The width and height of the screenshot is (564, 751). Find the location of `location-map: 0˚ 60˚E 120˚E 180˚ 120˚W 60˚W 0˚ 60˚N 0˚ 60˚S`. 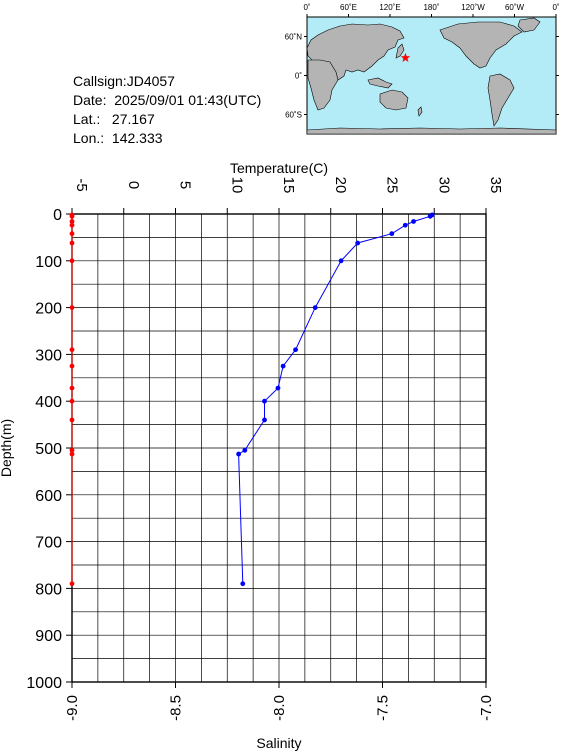

location-map: 0˚ 60˚E 120˚E 180˚ 120˚W 60˚W 0˚ 60˚N 0˚ 60˚S is located at coordinates (422, 69).